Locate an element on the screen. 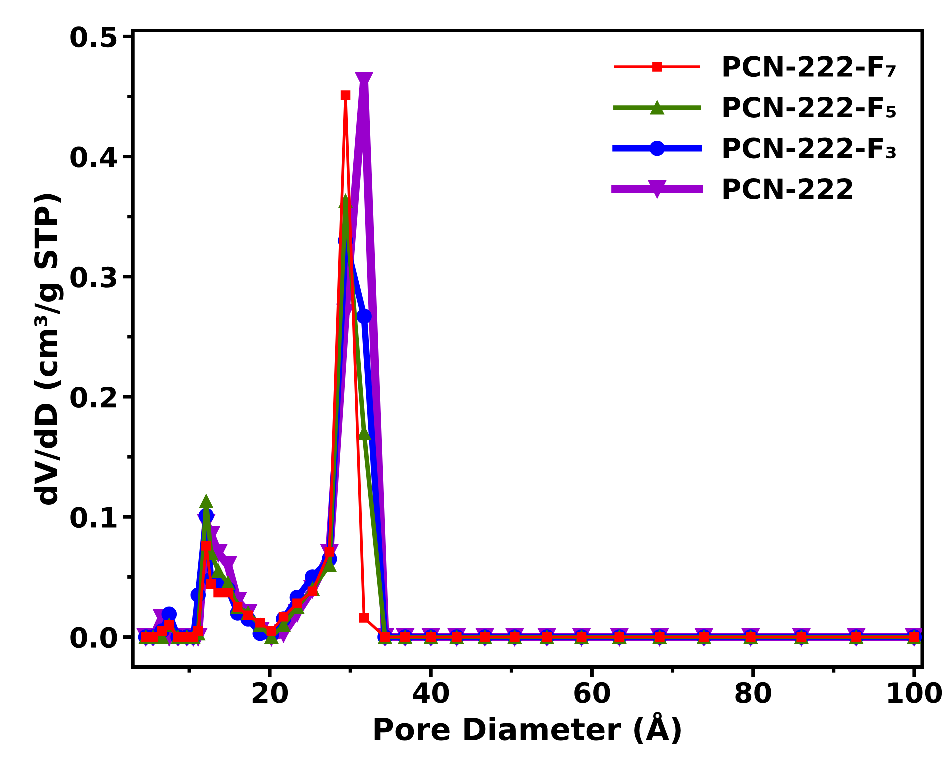  y-tick-label: 0.3 is located at coordinates (93, 277).